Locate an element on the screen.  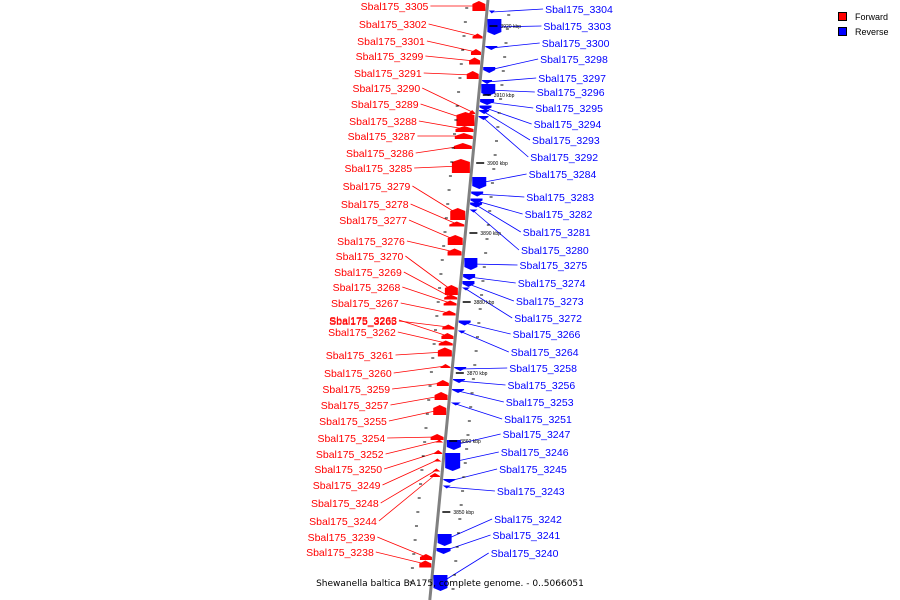
forward-gene-label: Sbal175_3285 is located at coordinates (378, 169).